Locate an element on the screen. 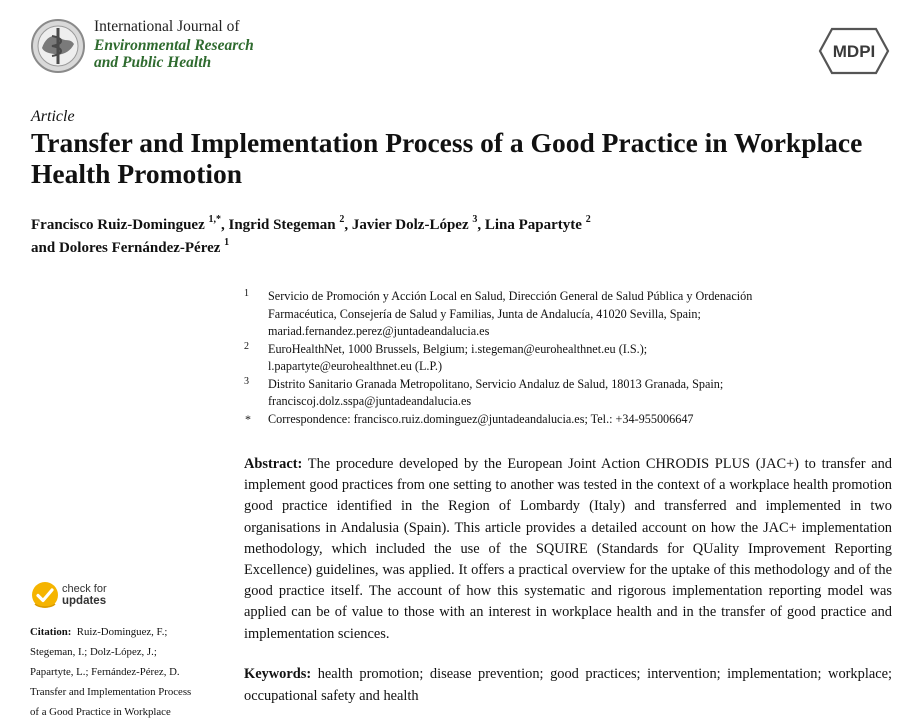 The height and width of the screenshot is (722, 922). abstract-label: Abstract: is located at coordinates (273, 464).